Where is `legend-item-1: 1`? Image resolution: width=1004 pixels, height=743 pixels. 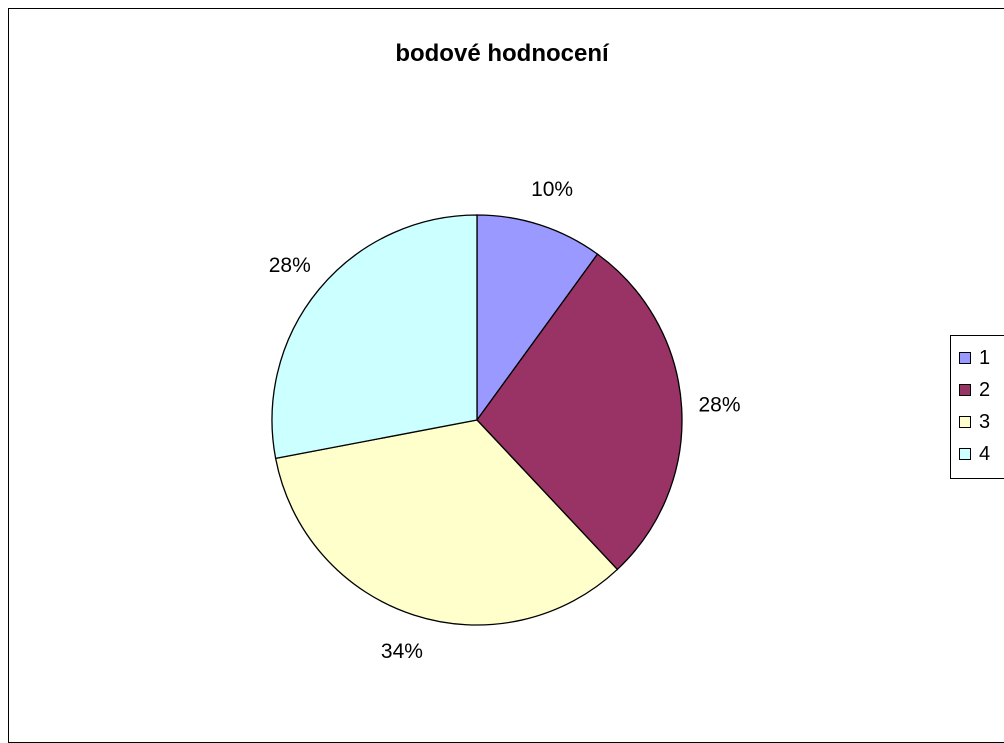 legend-item-1: 1 is located at coordinates (974, 358).